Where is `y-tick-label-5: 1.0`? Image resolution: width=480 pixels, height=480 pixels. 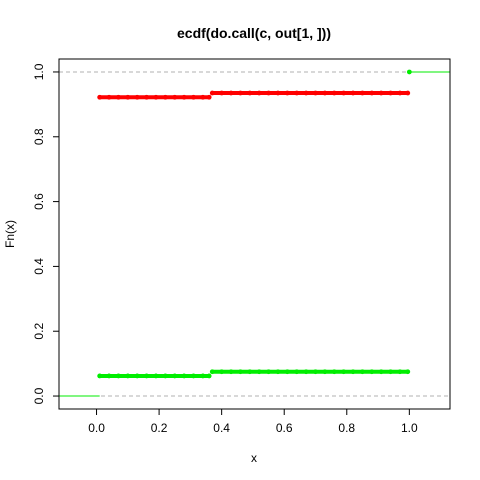 y-tick-label-5: 1.0 is located at coordinates (39, 71).